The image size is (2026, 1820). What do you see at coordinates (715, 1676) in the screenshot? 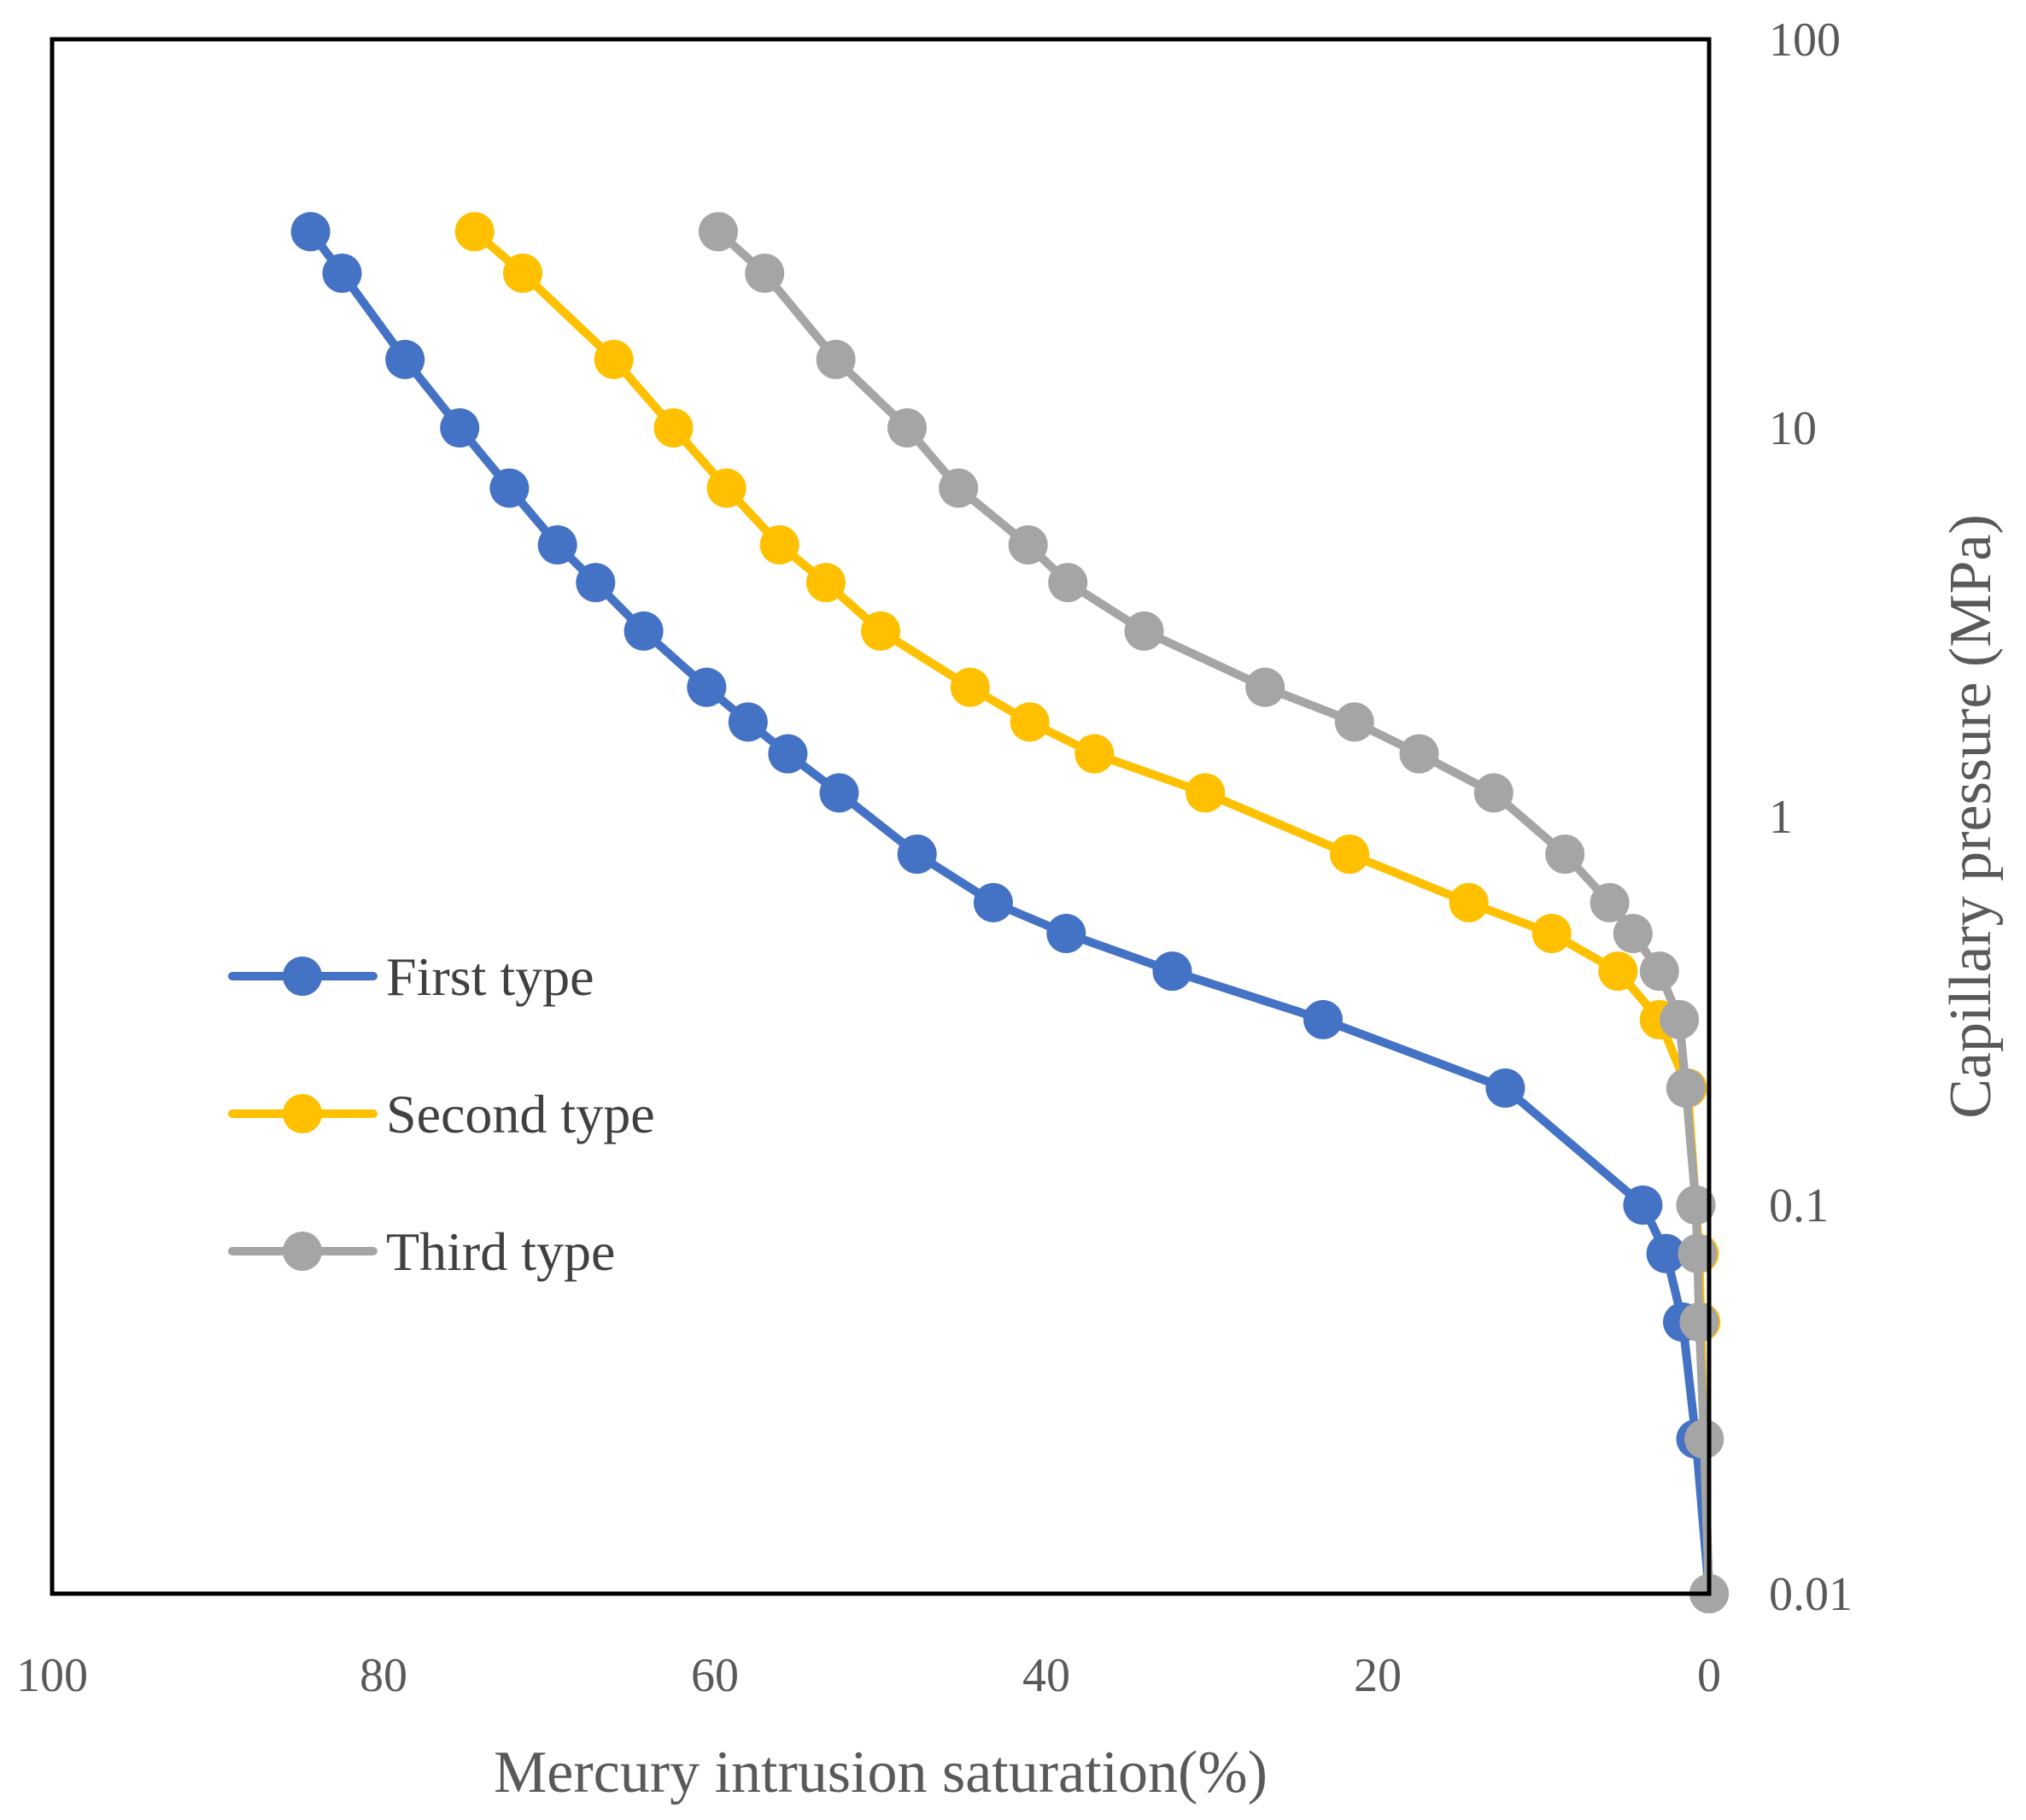
I see `x-tick-label: 60` at bounding box center [715, 1676].